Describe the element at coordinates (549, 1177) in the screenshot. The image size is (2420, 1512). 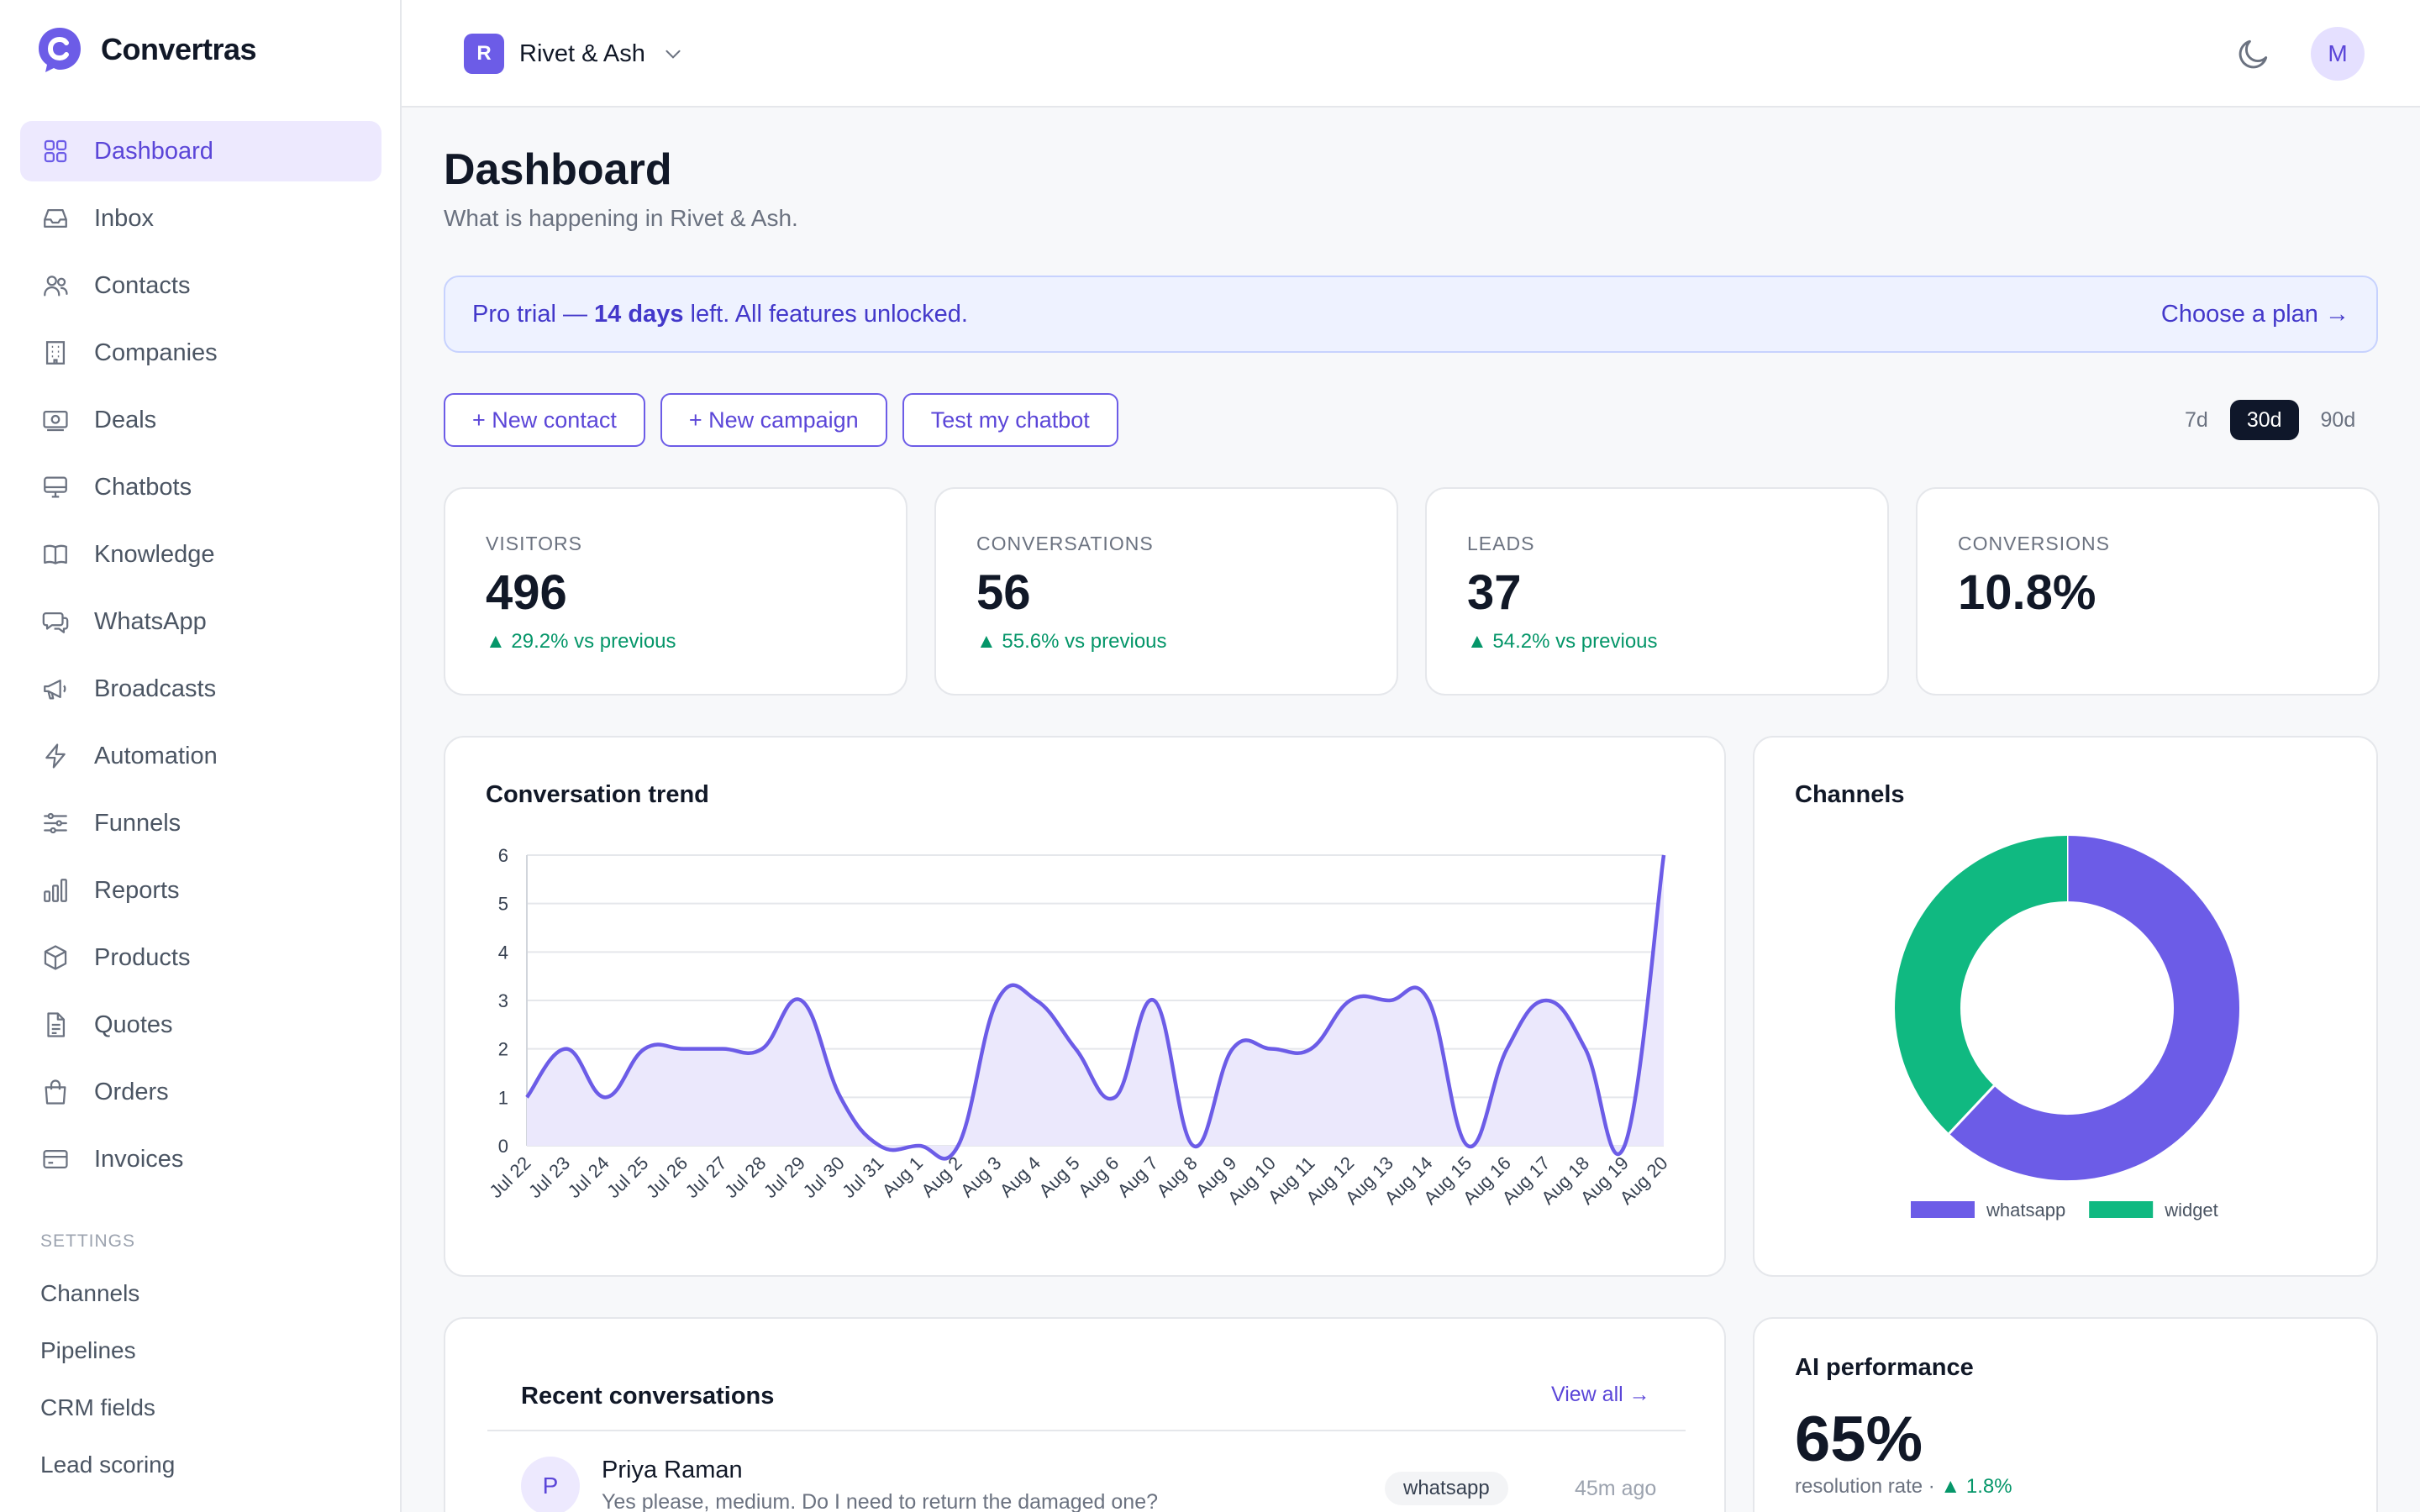
I see `x-tick-label: Jul 23` at that location.